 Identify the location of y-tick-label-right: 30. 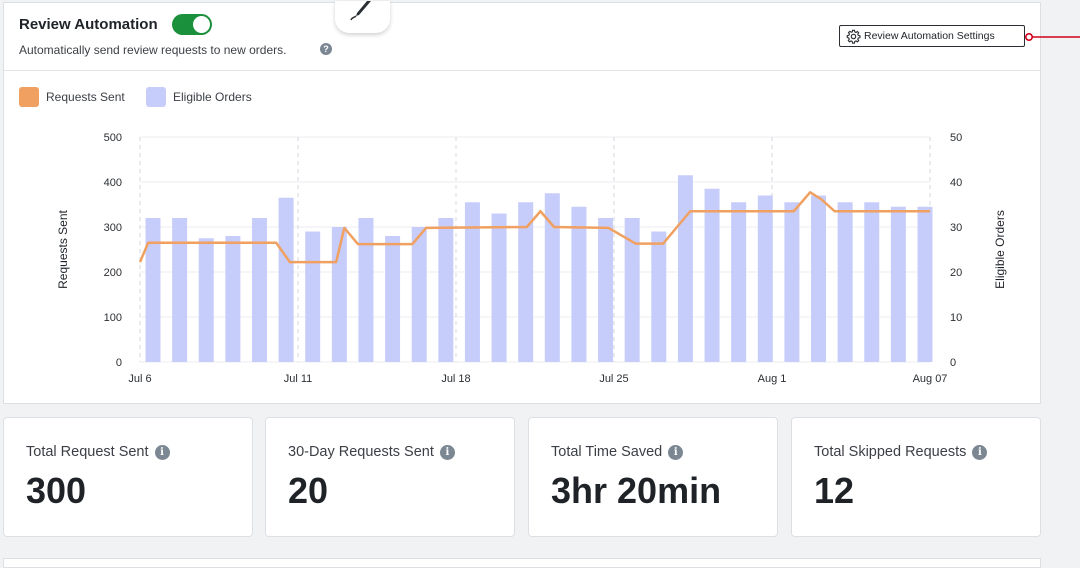
(956, 228).